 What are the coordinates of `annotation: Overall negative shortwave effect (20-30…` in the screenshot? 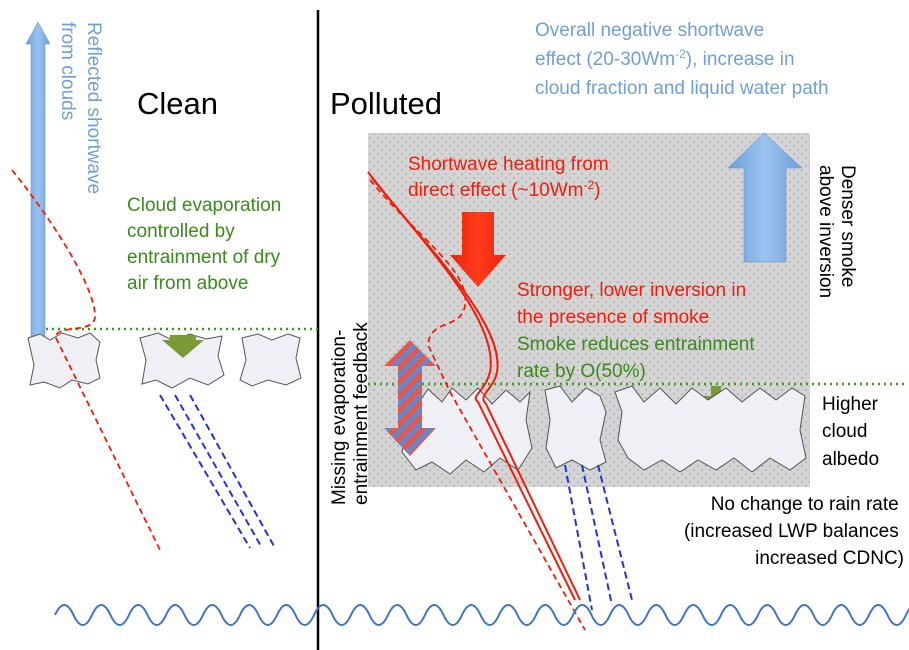 It's located at (682, 59).